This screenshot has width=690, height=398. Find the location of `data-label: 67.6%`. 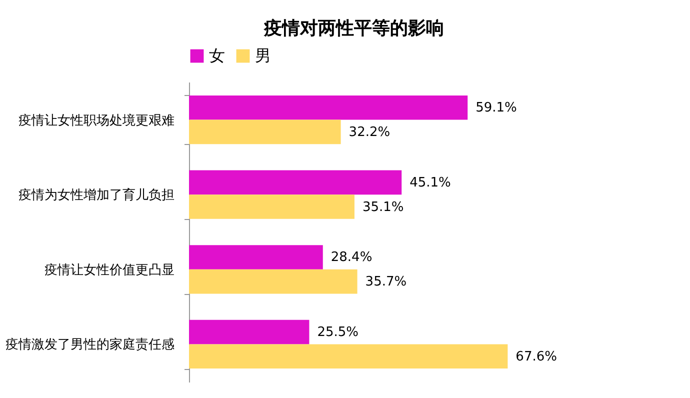

data-label: 67.6% is located at coordinates (536, 356).